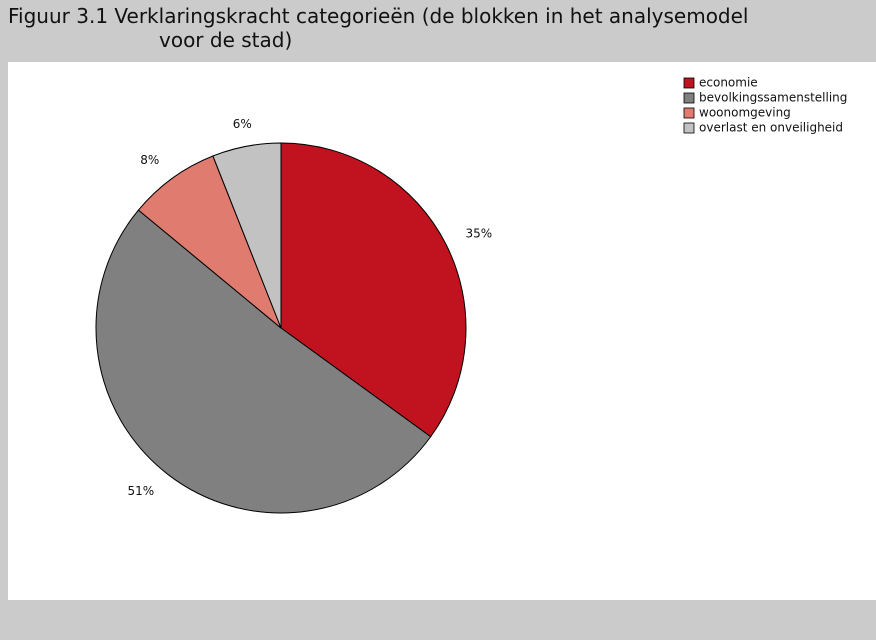 This screenshot has width=876, height=640. Describe the element at coordinates (728, 83) in the screenshot. I see `legend-label: economie` at that location.